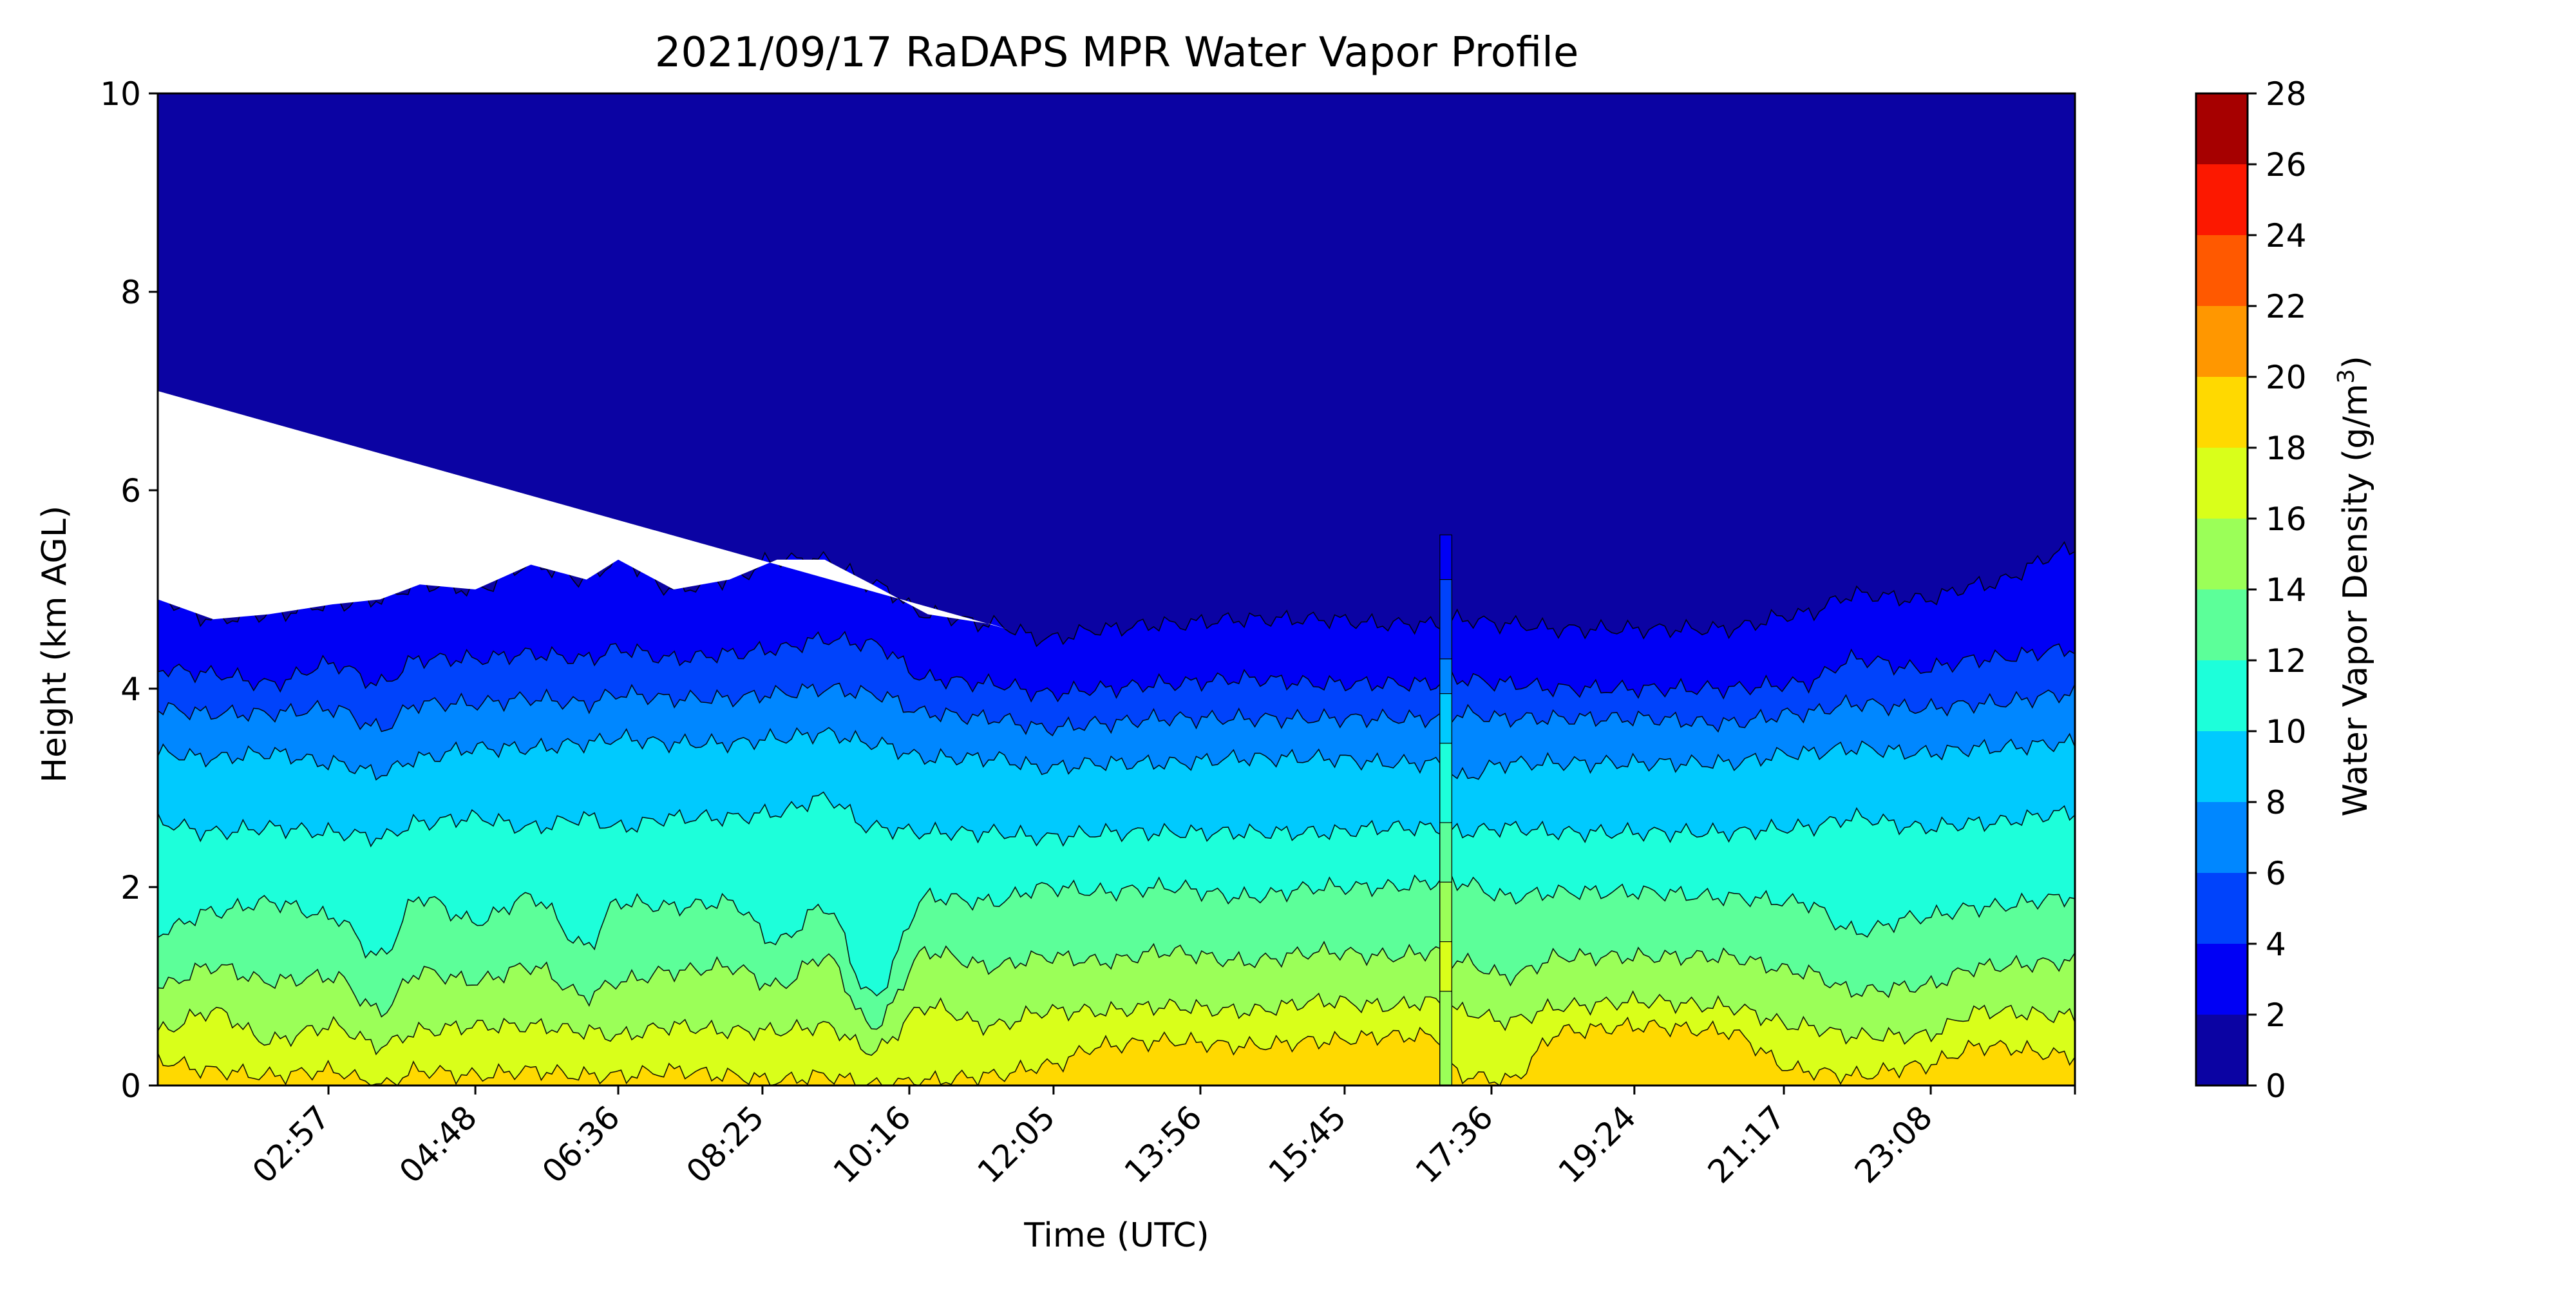 This screenshot has height=1291, width=2576. What do you see at coordinates (1894, 1144) in the screenshot?
I see `x-tick-label: 23:08` at bounding box center [1894, 1144].